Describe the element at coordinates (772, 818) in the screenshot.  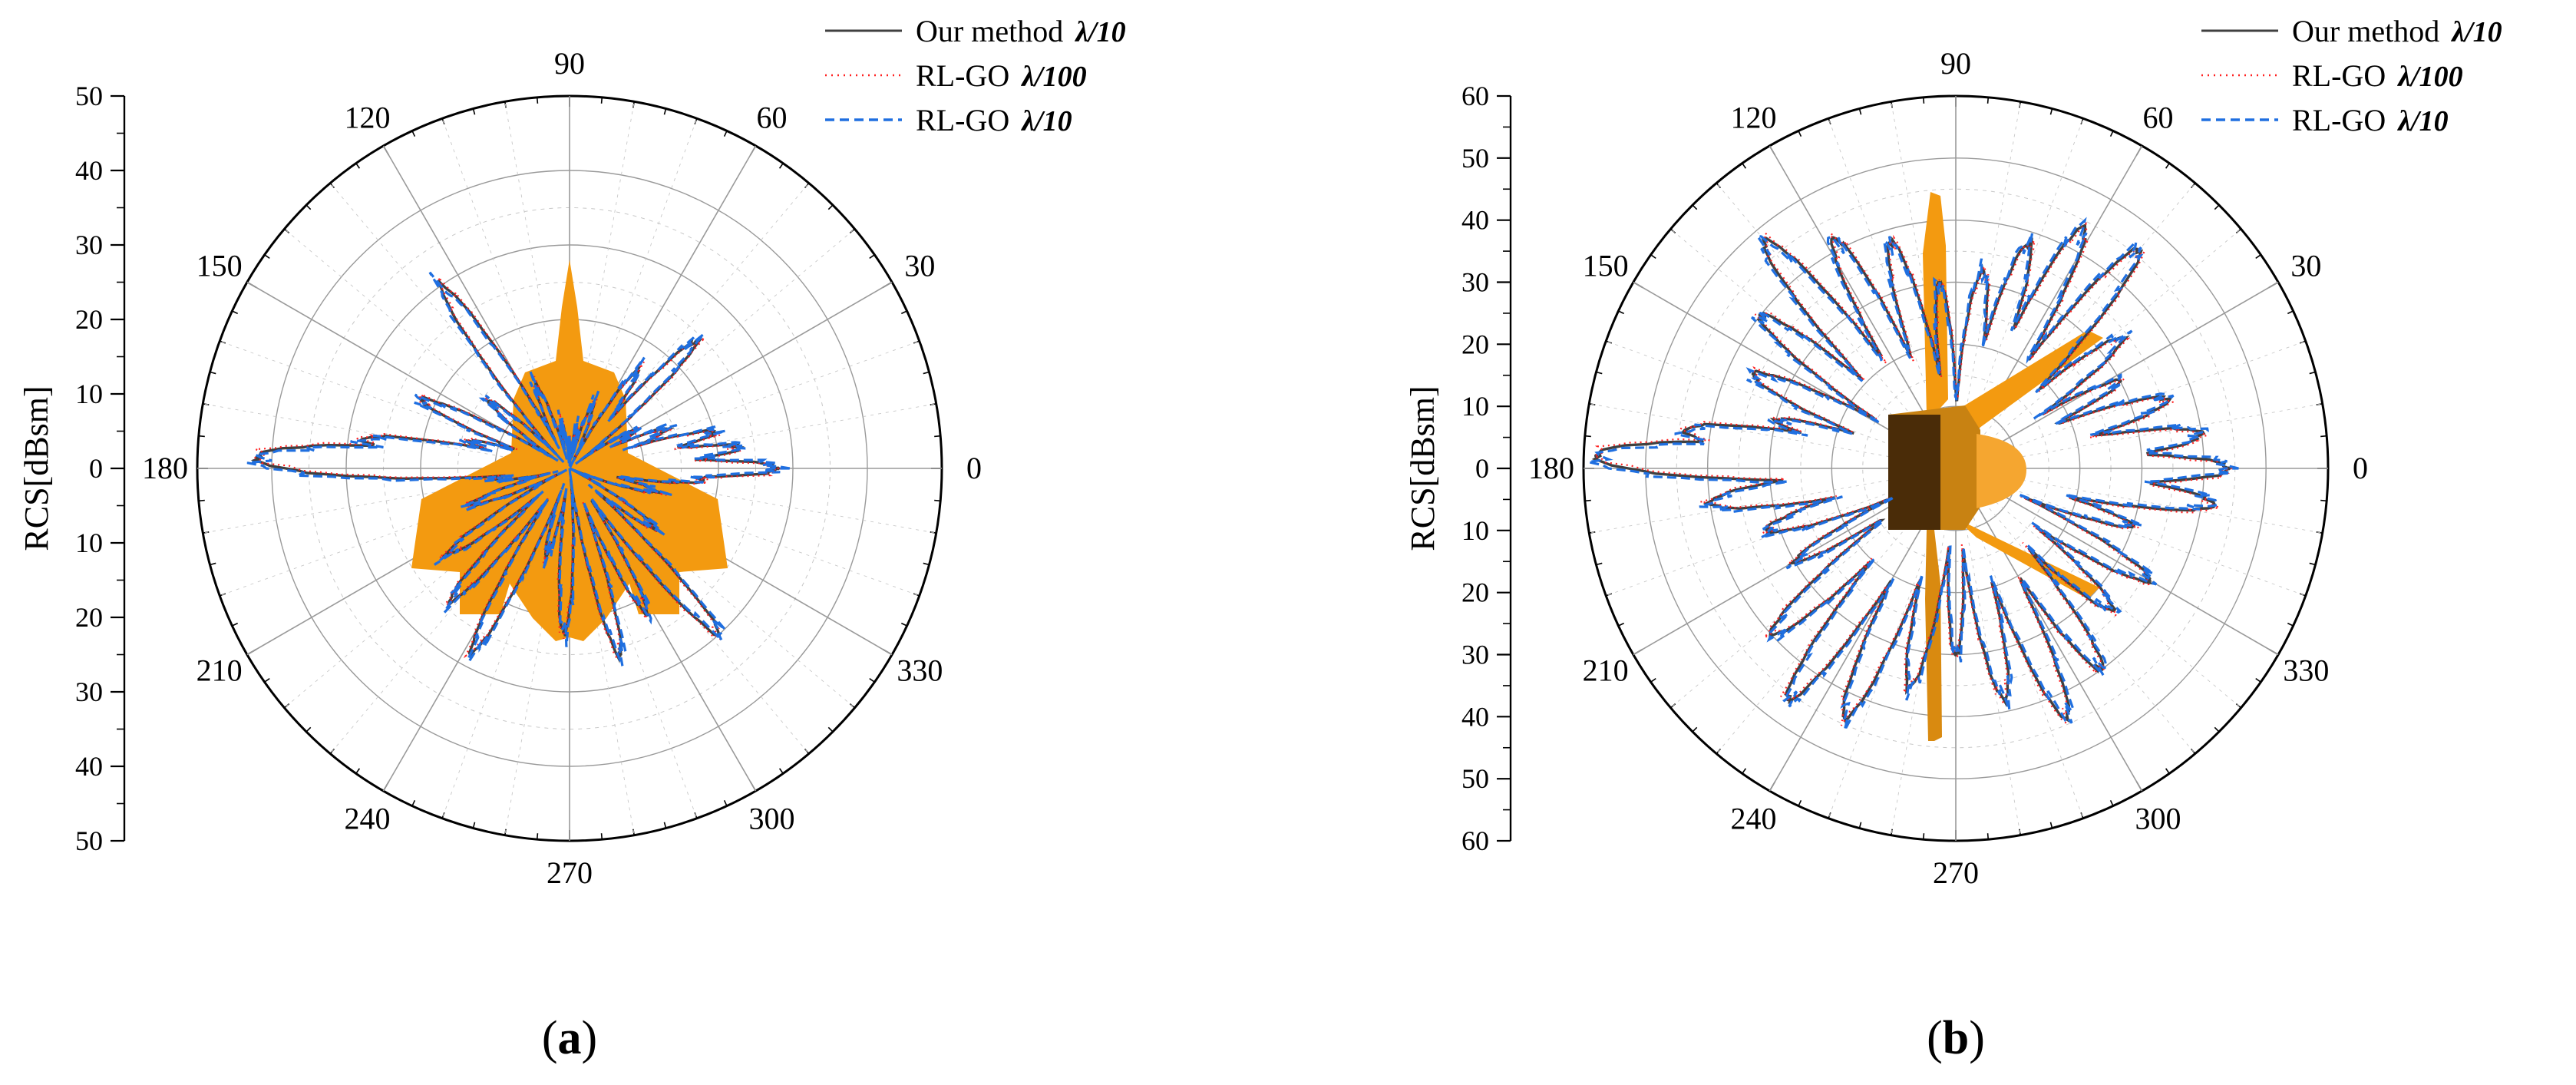
I see `angle-label-300: 300` at that location.